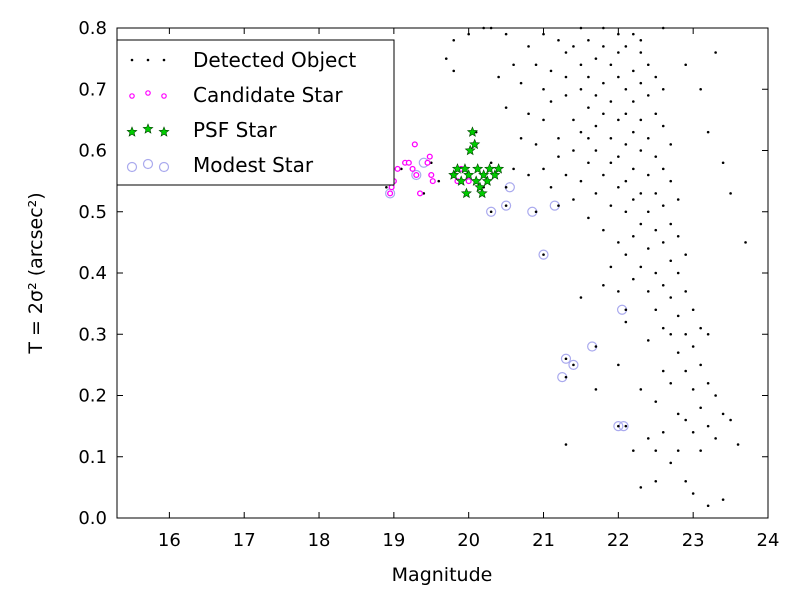  What do you see at coordinates (468, 540) in the screenshot?
I see `x-tick-label: 20` at bounding box center [468, 540].